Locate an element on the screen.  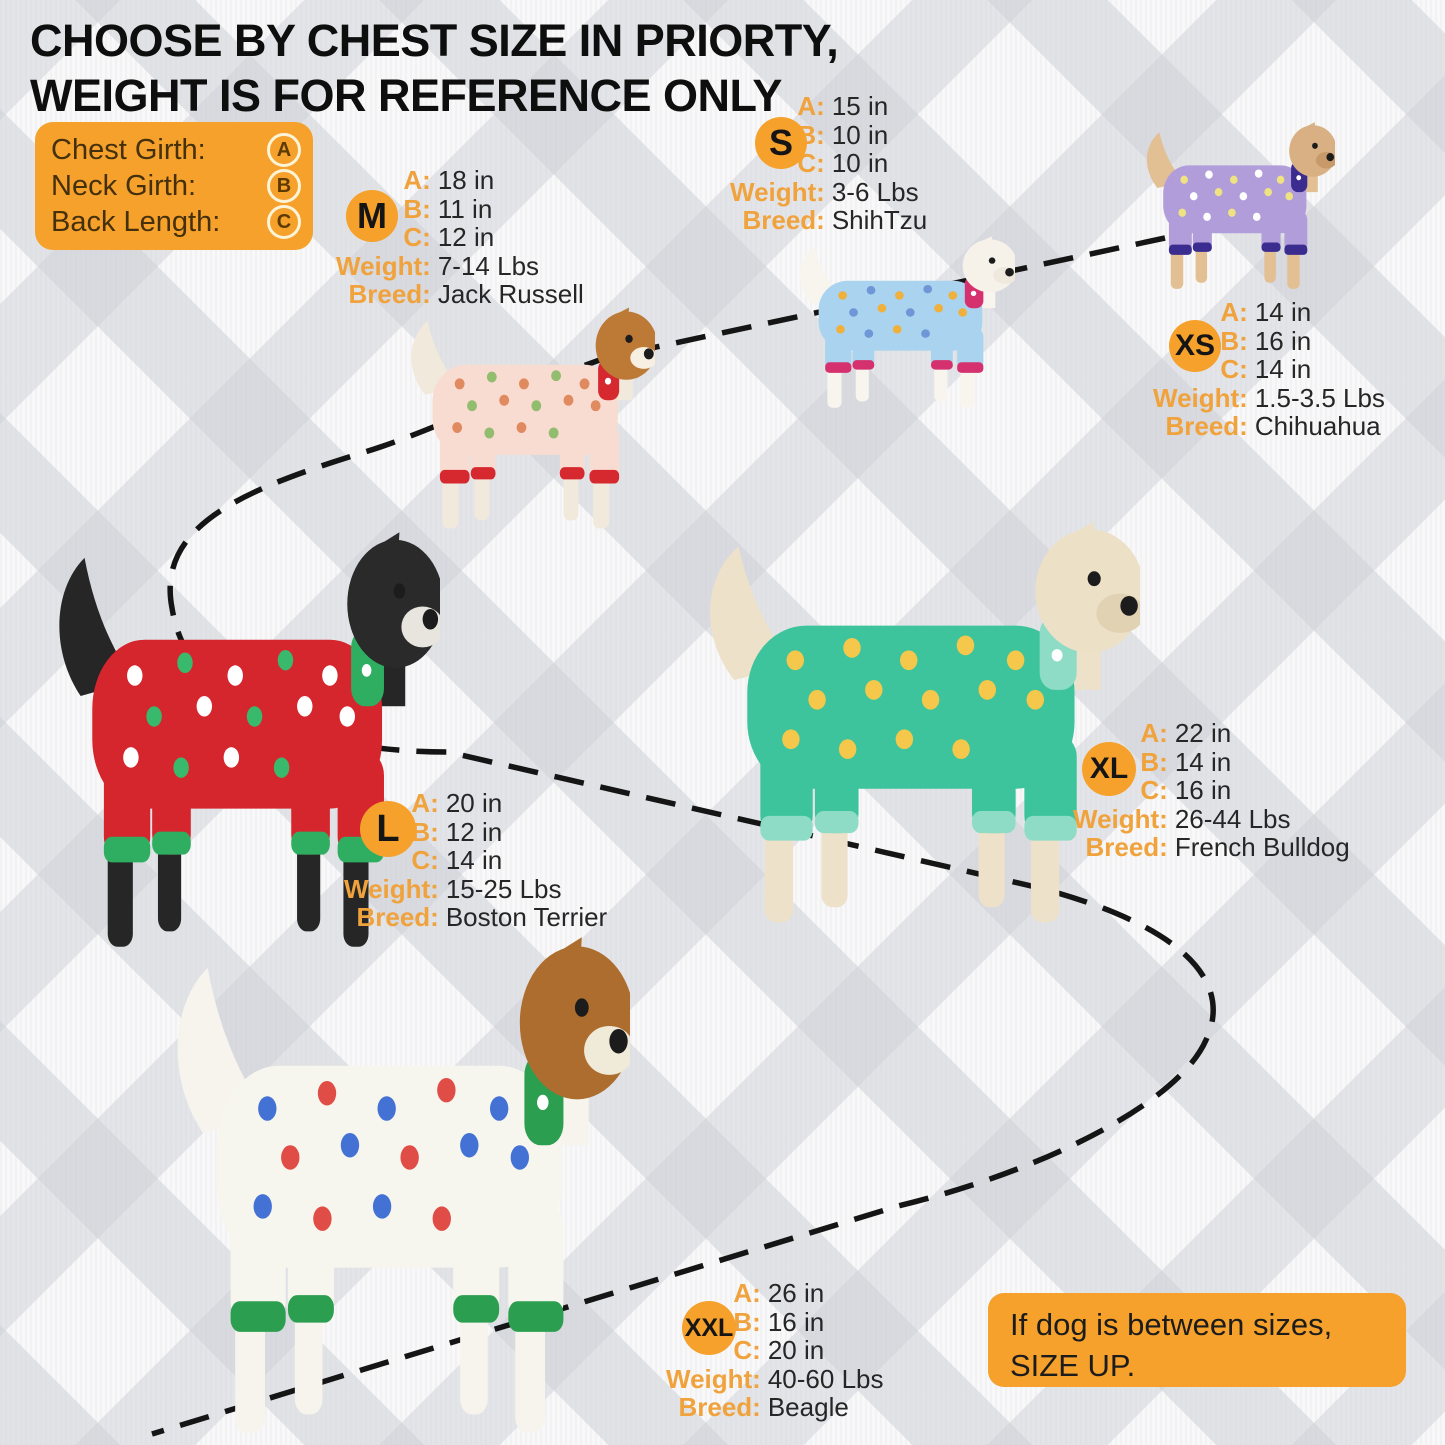
chest-girth-label: Chest Girth: is located at coordinates (128, 149).